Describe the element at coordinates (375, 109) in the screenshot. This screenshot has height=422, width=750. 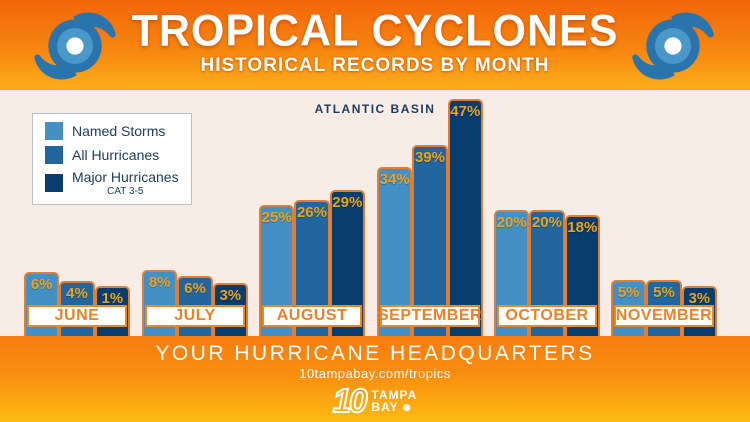
I see `basin-label: ATLANTIC BASIN` at that location.